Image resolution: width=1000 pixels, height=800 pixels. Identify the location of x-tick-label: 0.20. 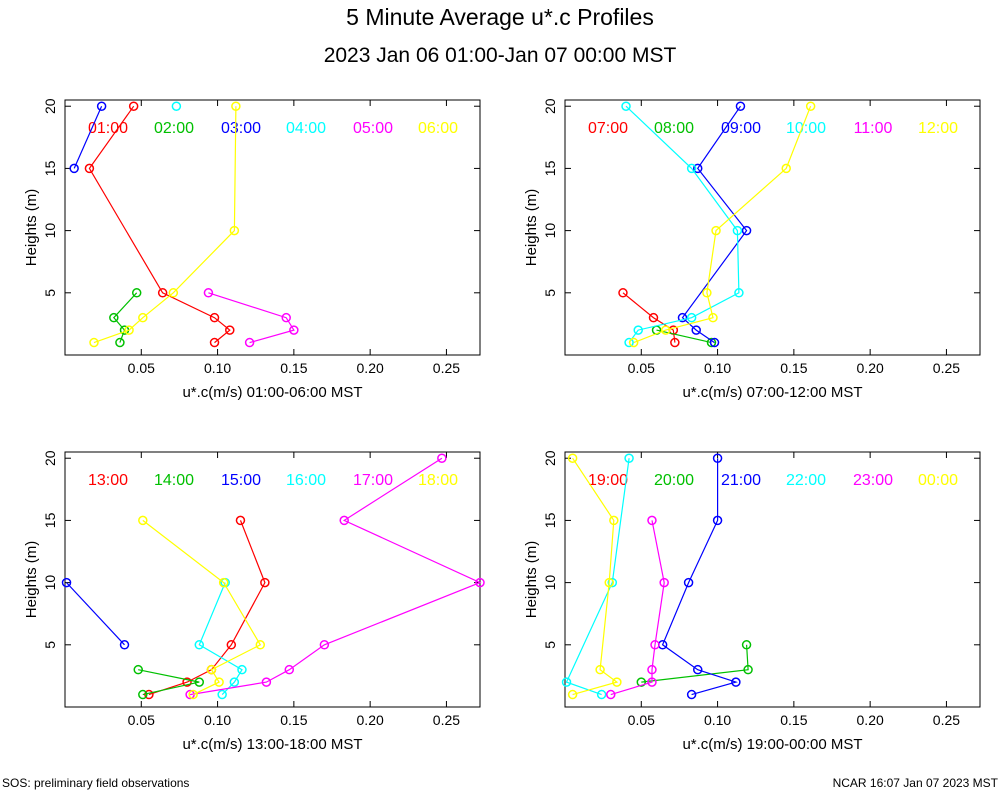
(870, 720).